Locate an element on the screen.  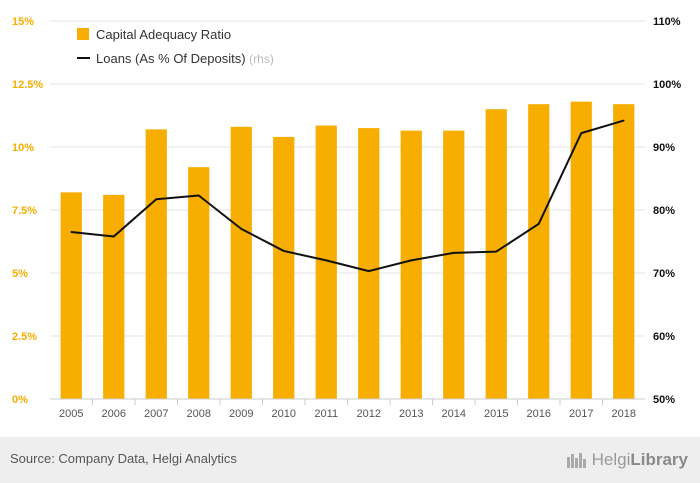
right-tick-label: 110% is located at coordinates (667, 22).